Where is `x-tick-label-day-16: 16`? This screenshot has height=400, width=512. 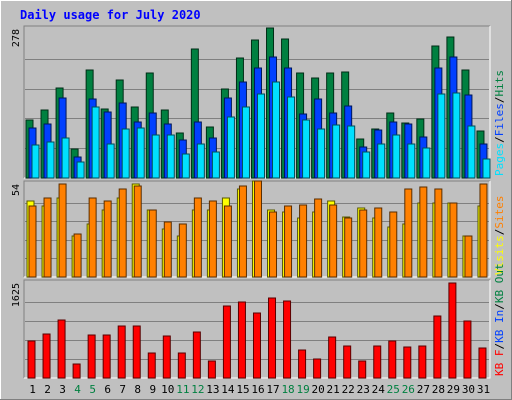
x-tick-label-day-16: 16 is located at coordinates (257, 389).